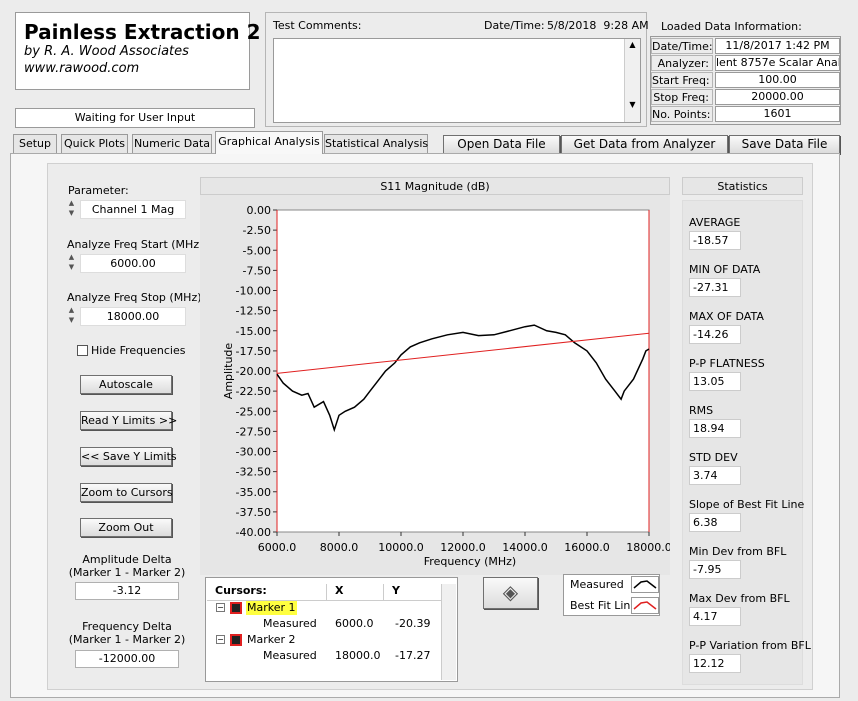  Describe the element at coordinates (128, 420) in the screenshot. I see `control-button: Read Y Limits >>` at that location.